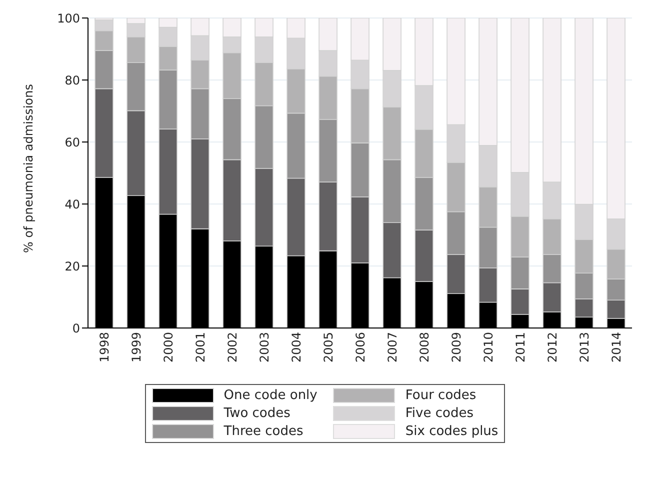 Image resolution: width=650 pixels, height=477 pixels. What do you see at coordinates (361, 347) in the screenshot?
I see `x-tick-label: 2006` at bounding box center [361, 347].